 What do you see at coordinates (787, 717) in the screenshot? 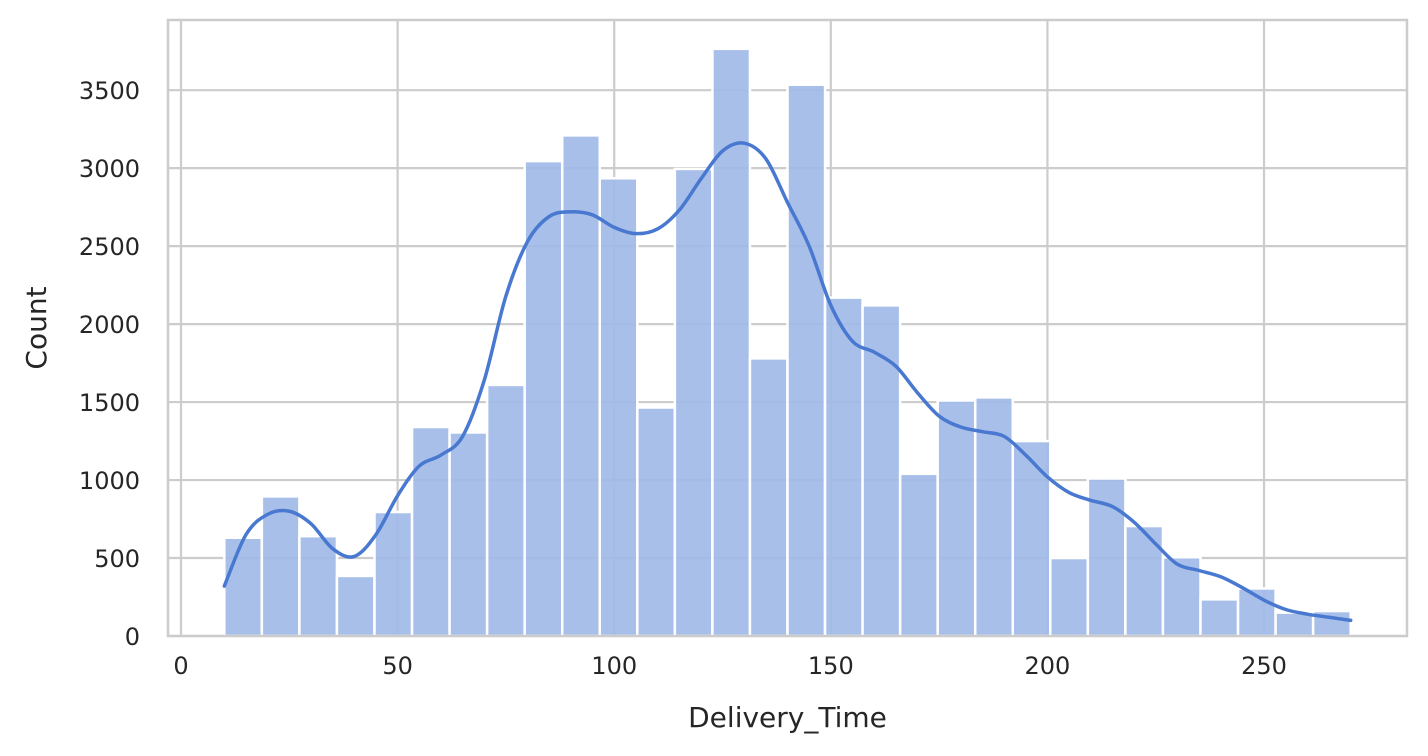
I see `x-axis-label: Delivery_Time` at bounding box center [787, 717].